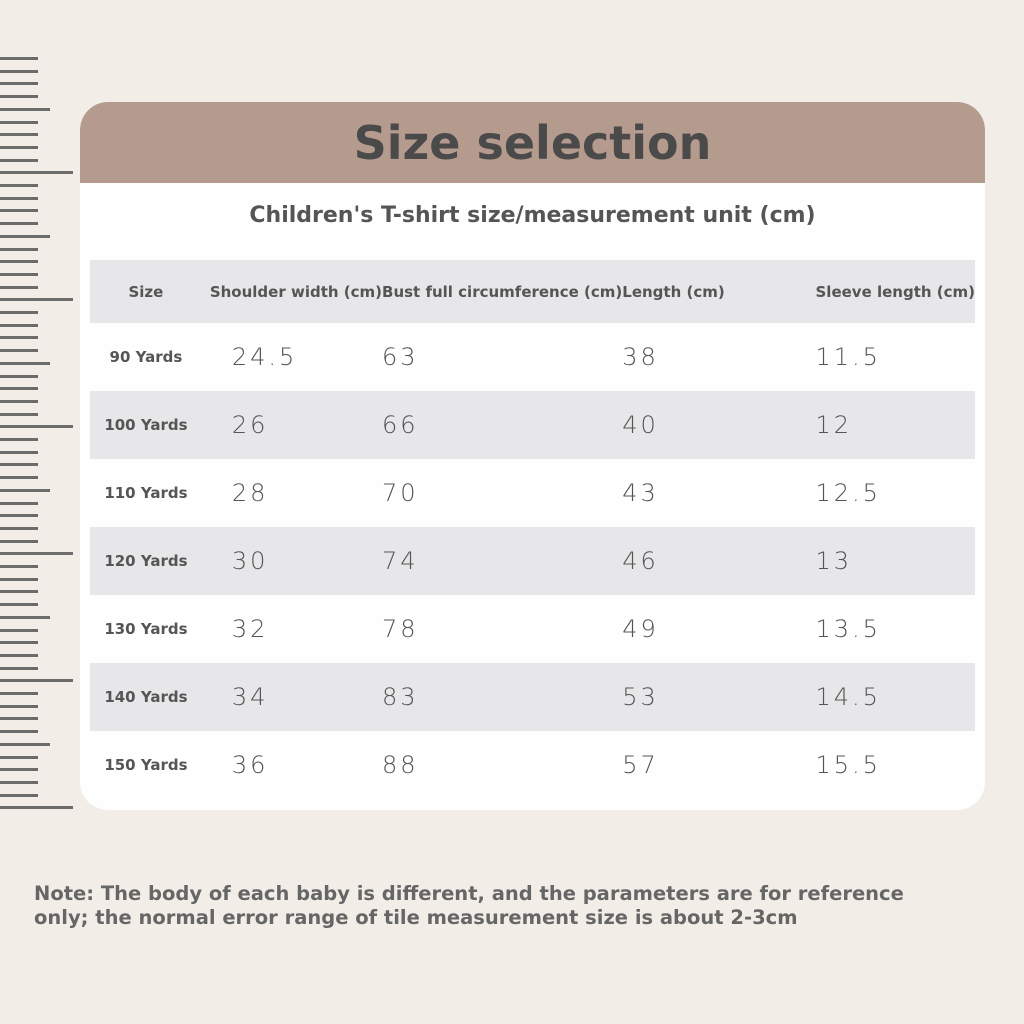 The height and width of the screenshot is (1024, 1024). What do you see at coordinates (264, 357) in the screenshot?
I see `value-cell: 24.5` at bounding box center [264, 357].